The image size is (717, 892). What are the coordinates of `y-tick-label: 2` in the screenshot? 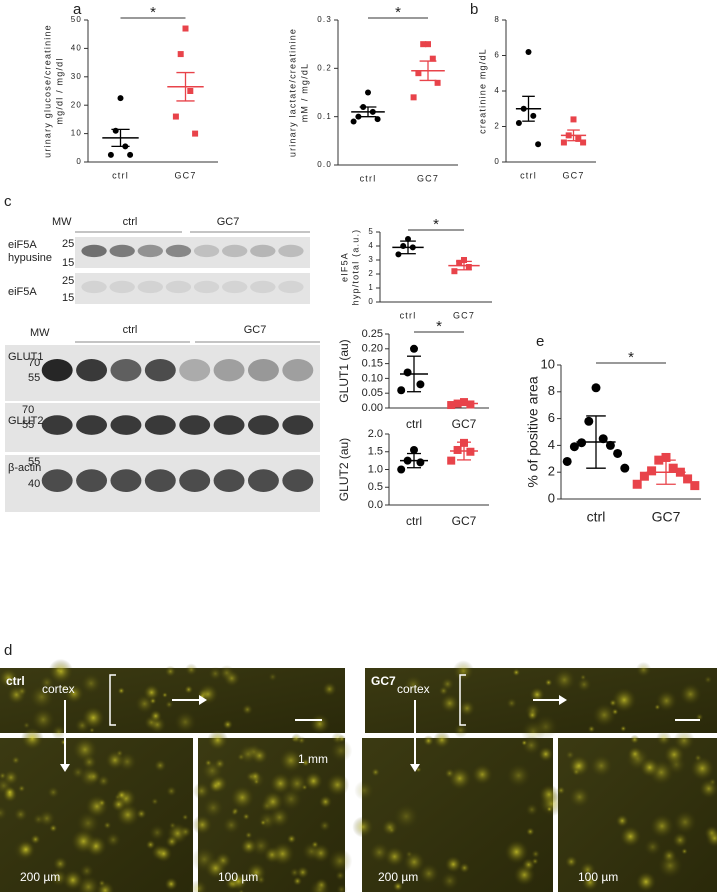 It's located at (497, 126).